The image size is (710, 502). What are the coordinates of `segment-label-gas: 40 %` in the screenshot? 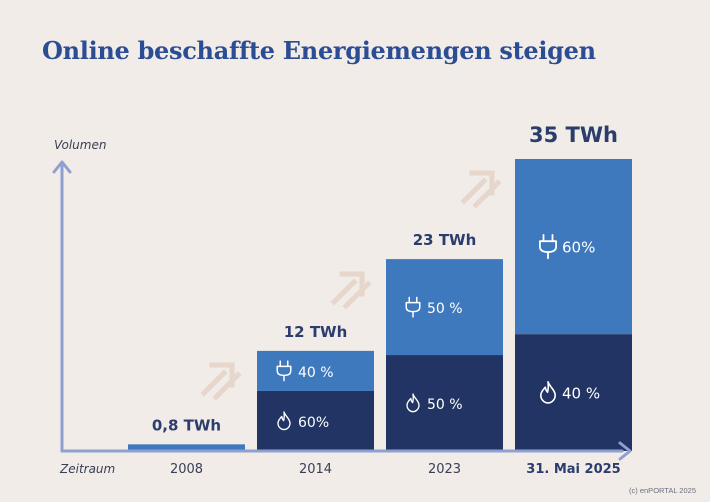 It's located at (581, 394).